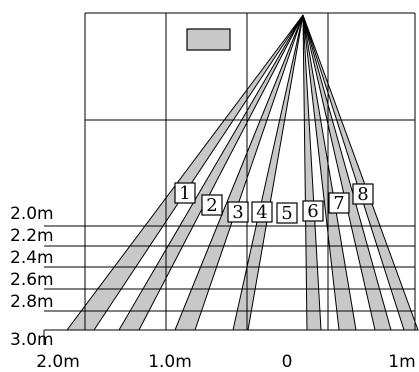 The image size is (419, 372). I want to click on distance-label-2-6: 2.6m, so click(32, 280).